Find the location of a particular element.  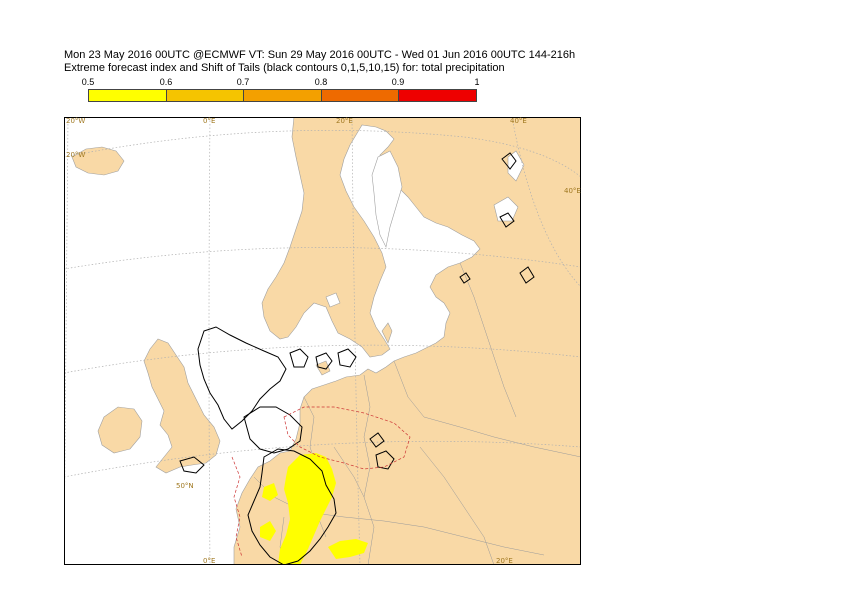

grid-label-right: 40°E is located at coordinates (572, 191).